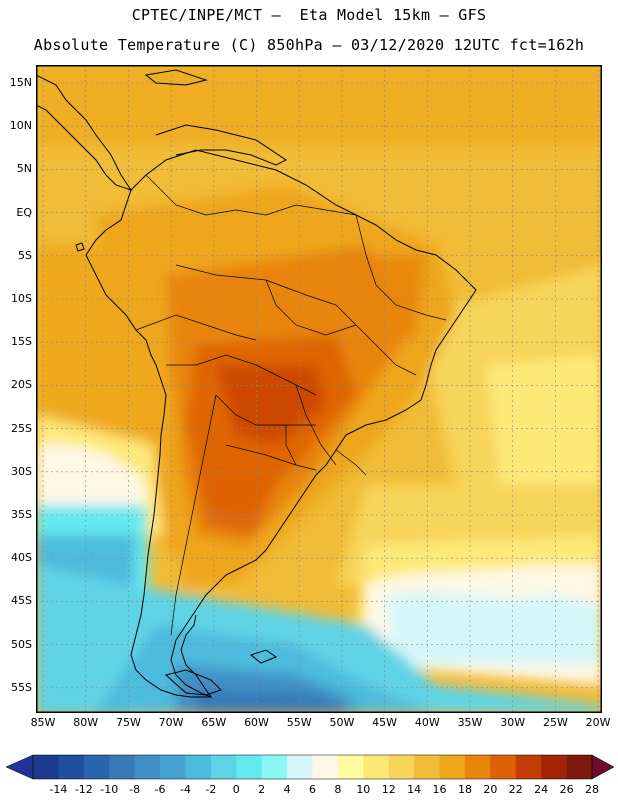 The width and height of the screenshot is (618, 800). What do you see at coordinates (414, 789) in the screenshot?
I see `colorbar-tick-label: 14` at bounding box center [414, 789].